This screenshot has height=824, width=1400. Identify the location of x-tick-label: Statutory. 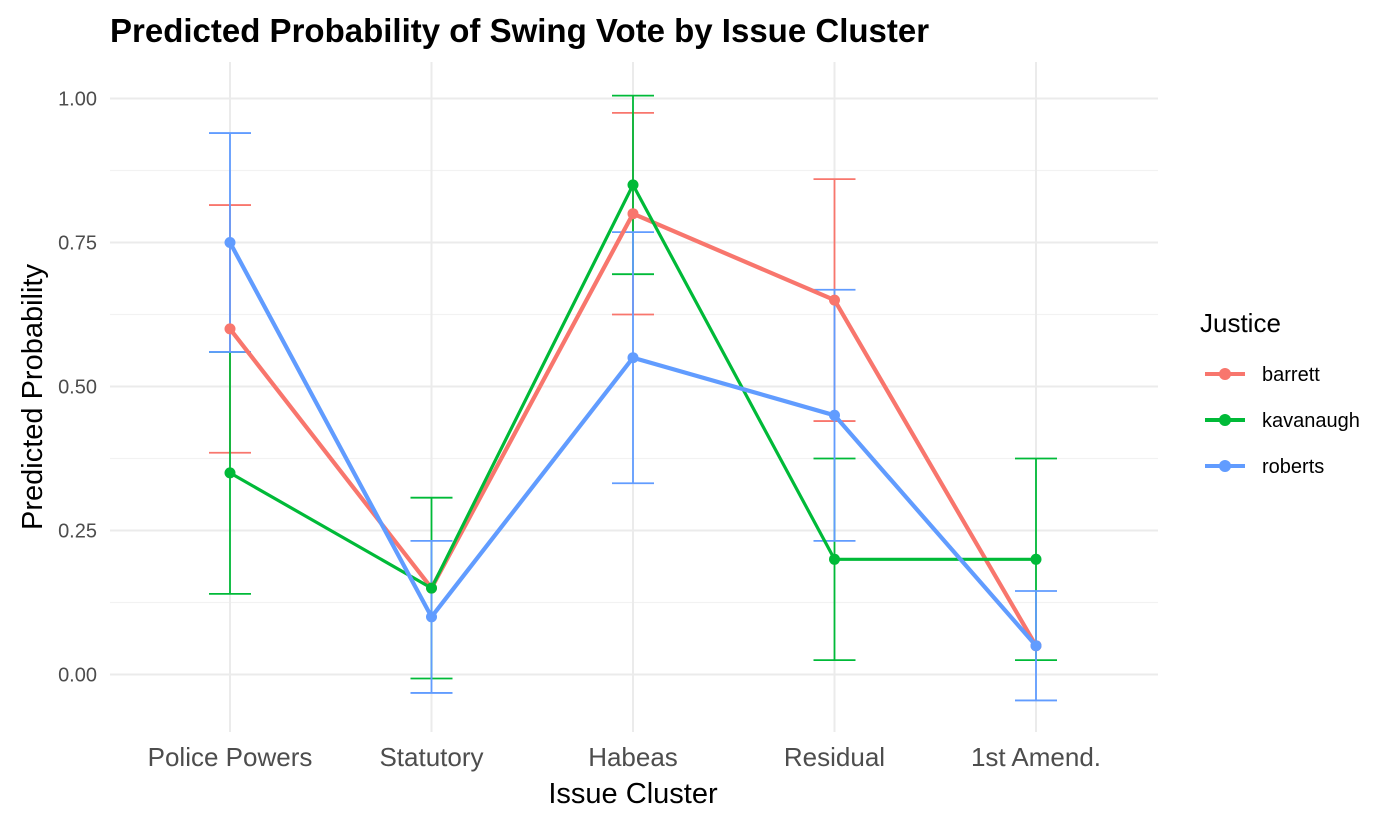
(431, 757).